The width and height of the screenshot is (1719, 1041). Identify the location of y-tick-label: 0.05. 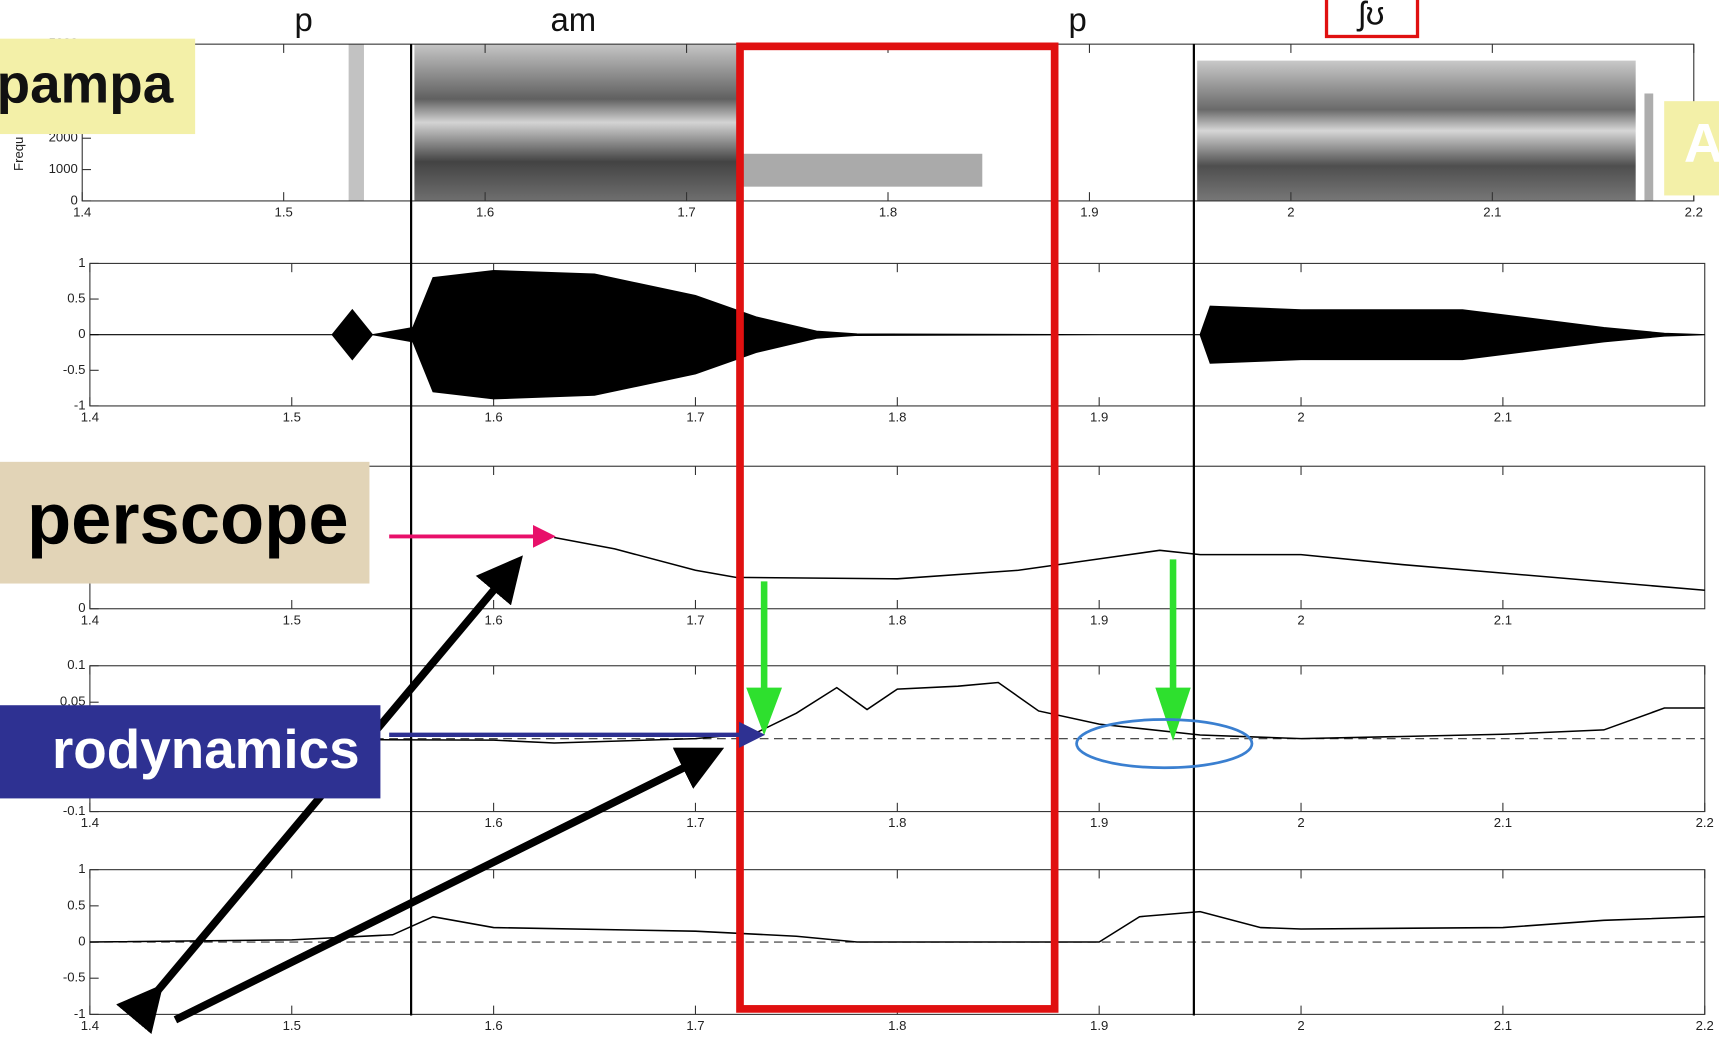
(73, 701).